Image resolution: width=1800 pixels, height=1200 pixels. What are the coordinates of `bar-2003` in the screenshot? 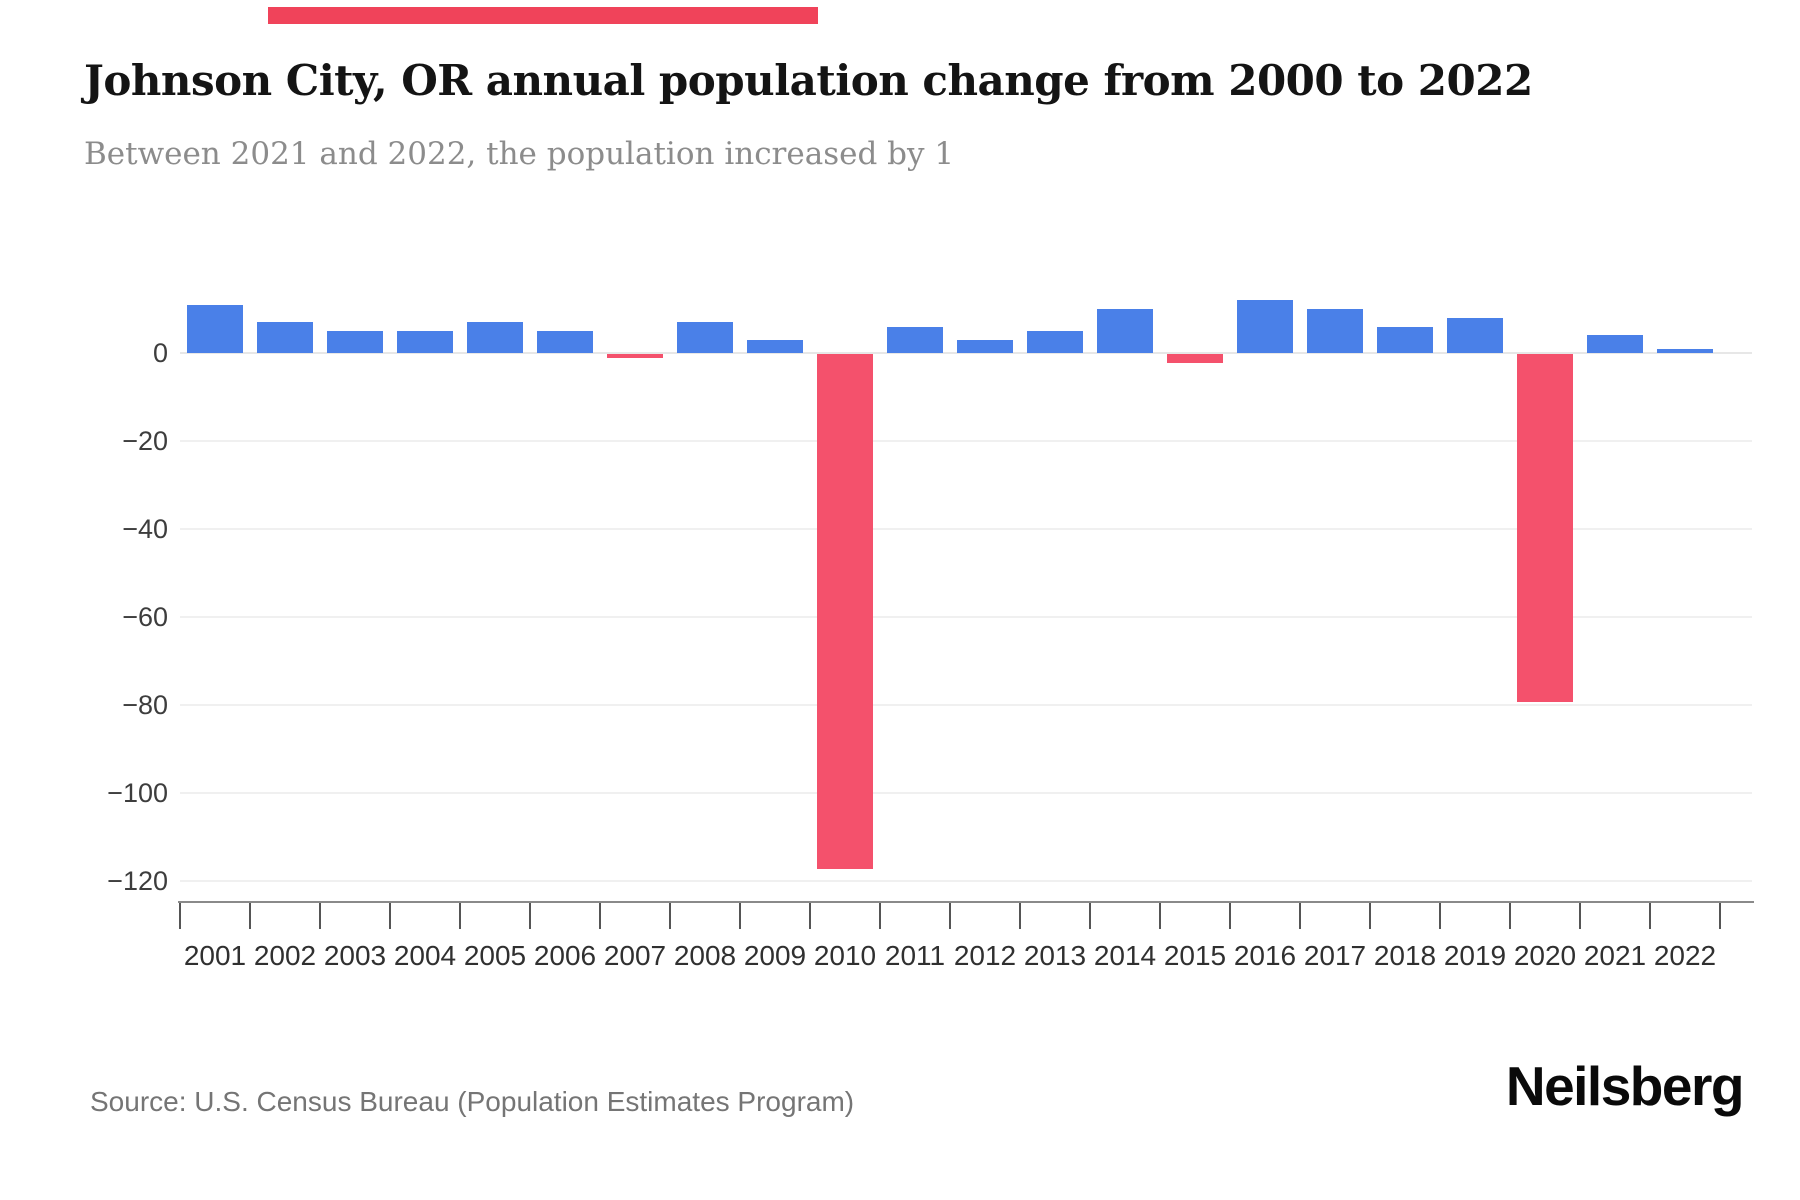 It's located at (355, 342).